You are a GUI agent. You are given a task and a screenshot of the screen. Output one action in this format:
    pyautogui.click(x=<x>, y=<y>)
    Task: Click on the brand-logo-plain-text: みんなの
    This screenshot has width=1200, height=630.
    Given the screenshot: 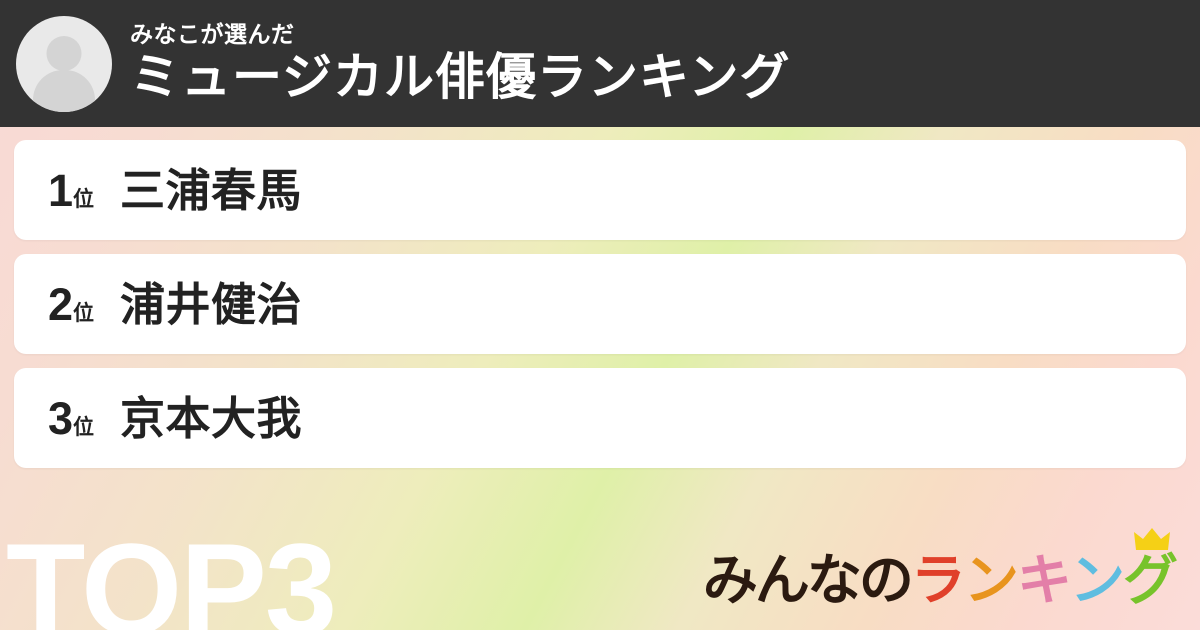 What is the action you would take?
    pyautogui.click(x=808, y=580)
    